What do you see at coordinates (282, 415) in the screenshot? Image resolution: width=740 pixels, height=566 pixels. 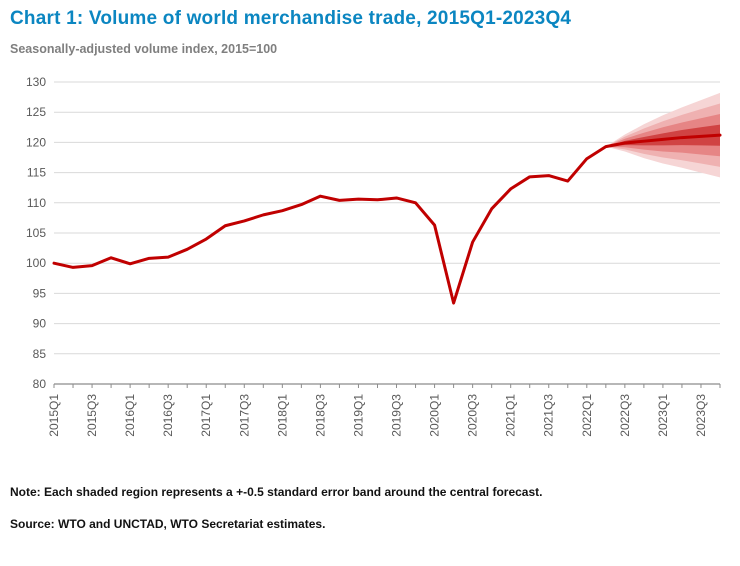 I see `svg-text: 2018Q1` at bounding box center [282, 415].